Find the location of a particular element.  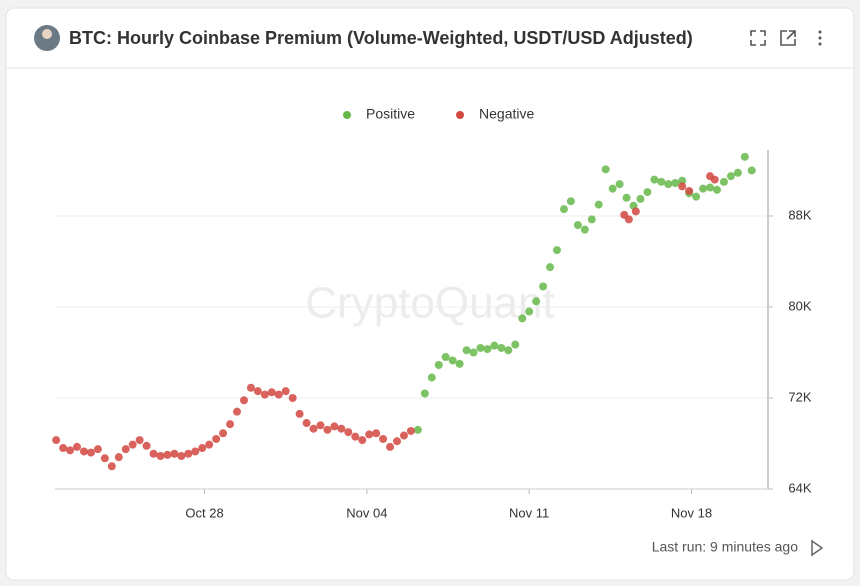

x-tick-label: Nov 11 is located at coordinates (529, 512).